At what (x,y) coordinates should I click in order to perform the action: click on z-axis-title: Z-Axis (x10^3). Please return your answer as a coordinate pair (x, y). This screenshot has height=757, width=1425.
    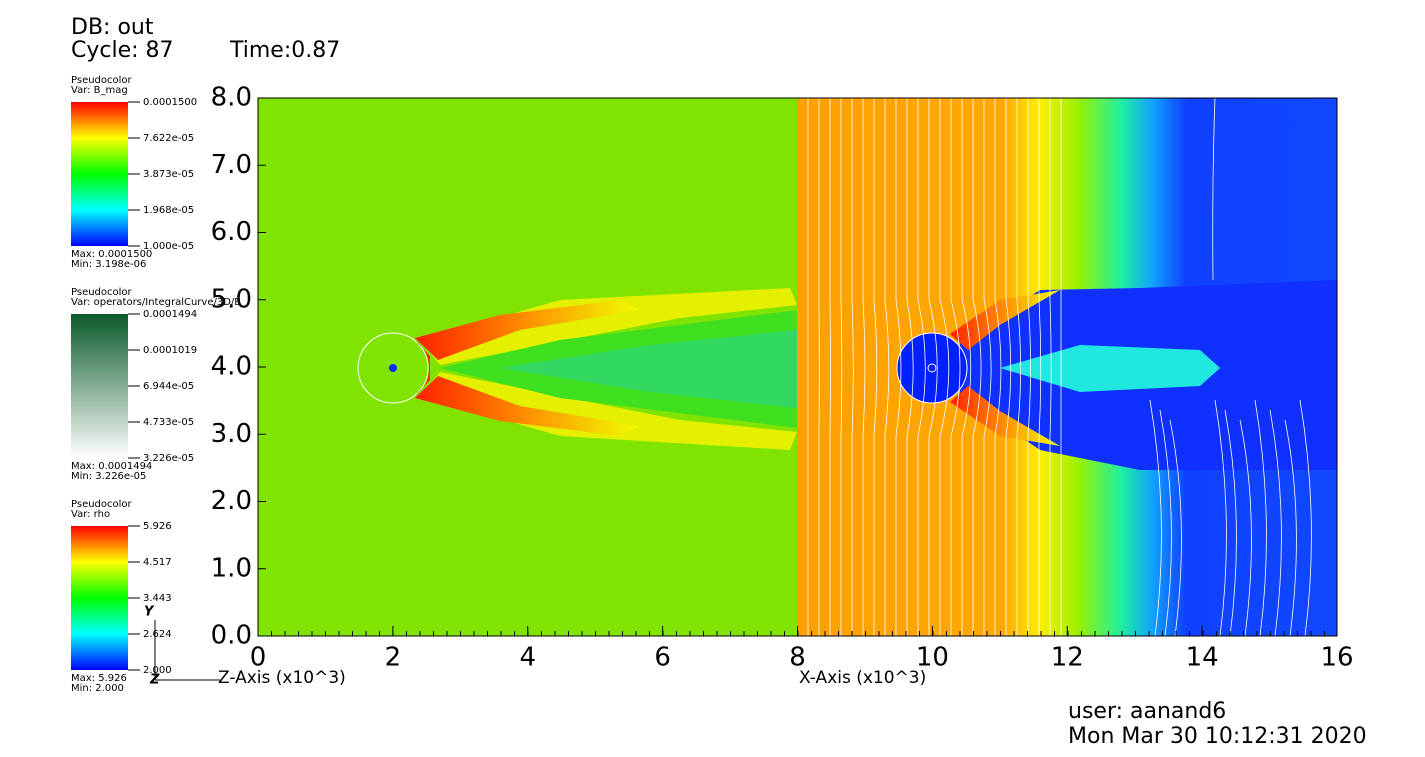
    Looking at the image, I should click on (282, 678).